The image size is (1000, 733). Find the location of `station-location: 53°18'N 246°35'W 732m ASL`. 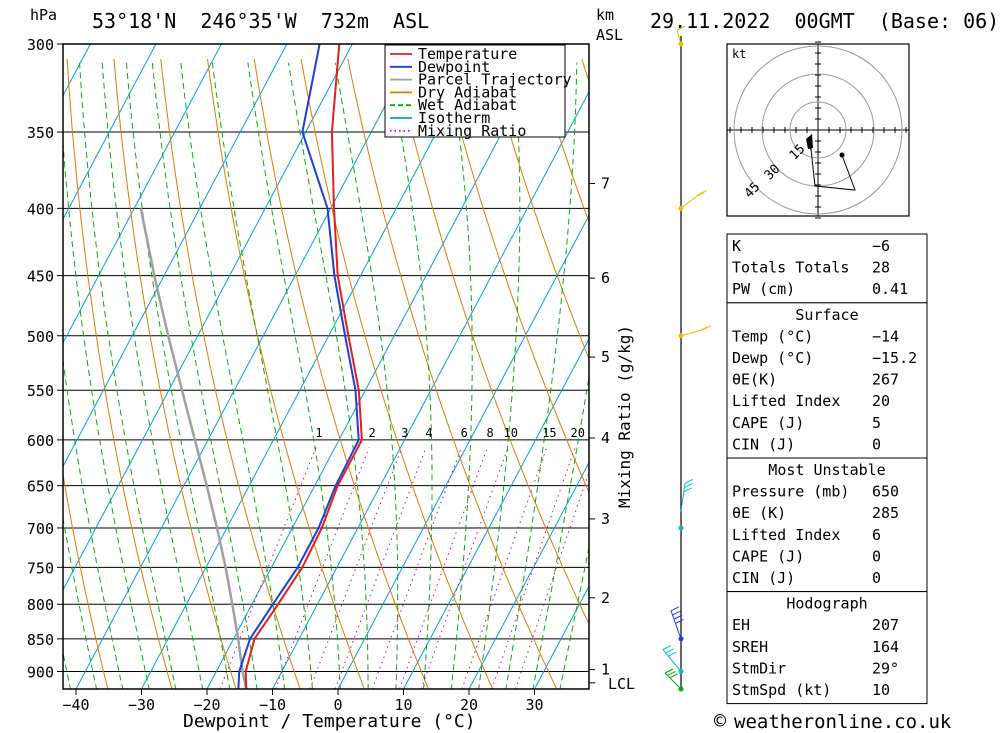

station-location: 53°18'N 246°35'W 732m ASL is located at coordinates (260, 21).